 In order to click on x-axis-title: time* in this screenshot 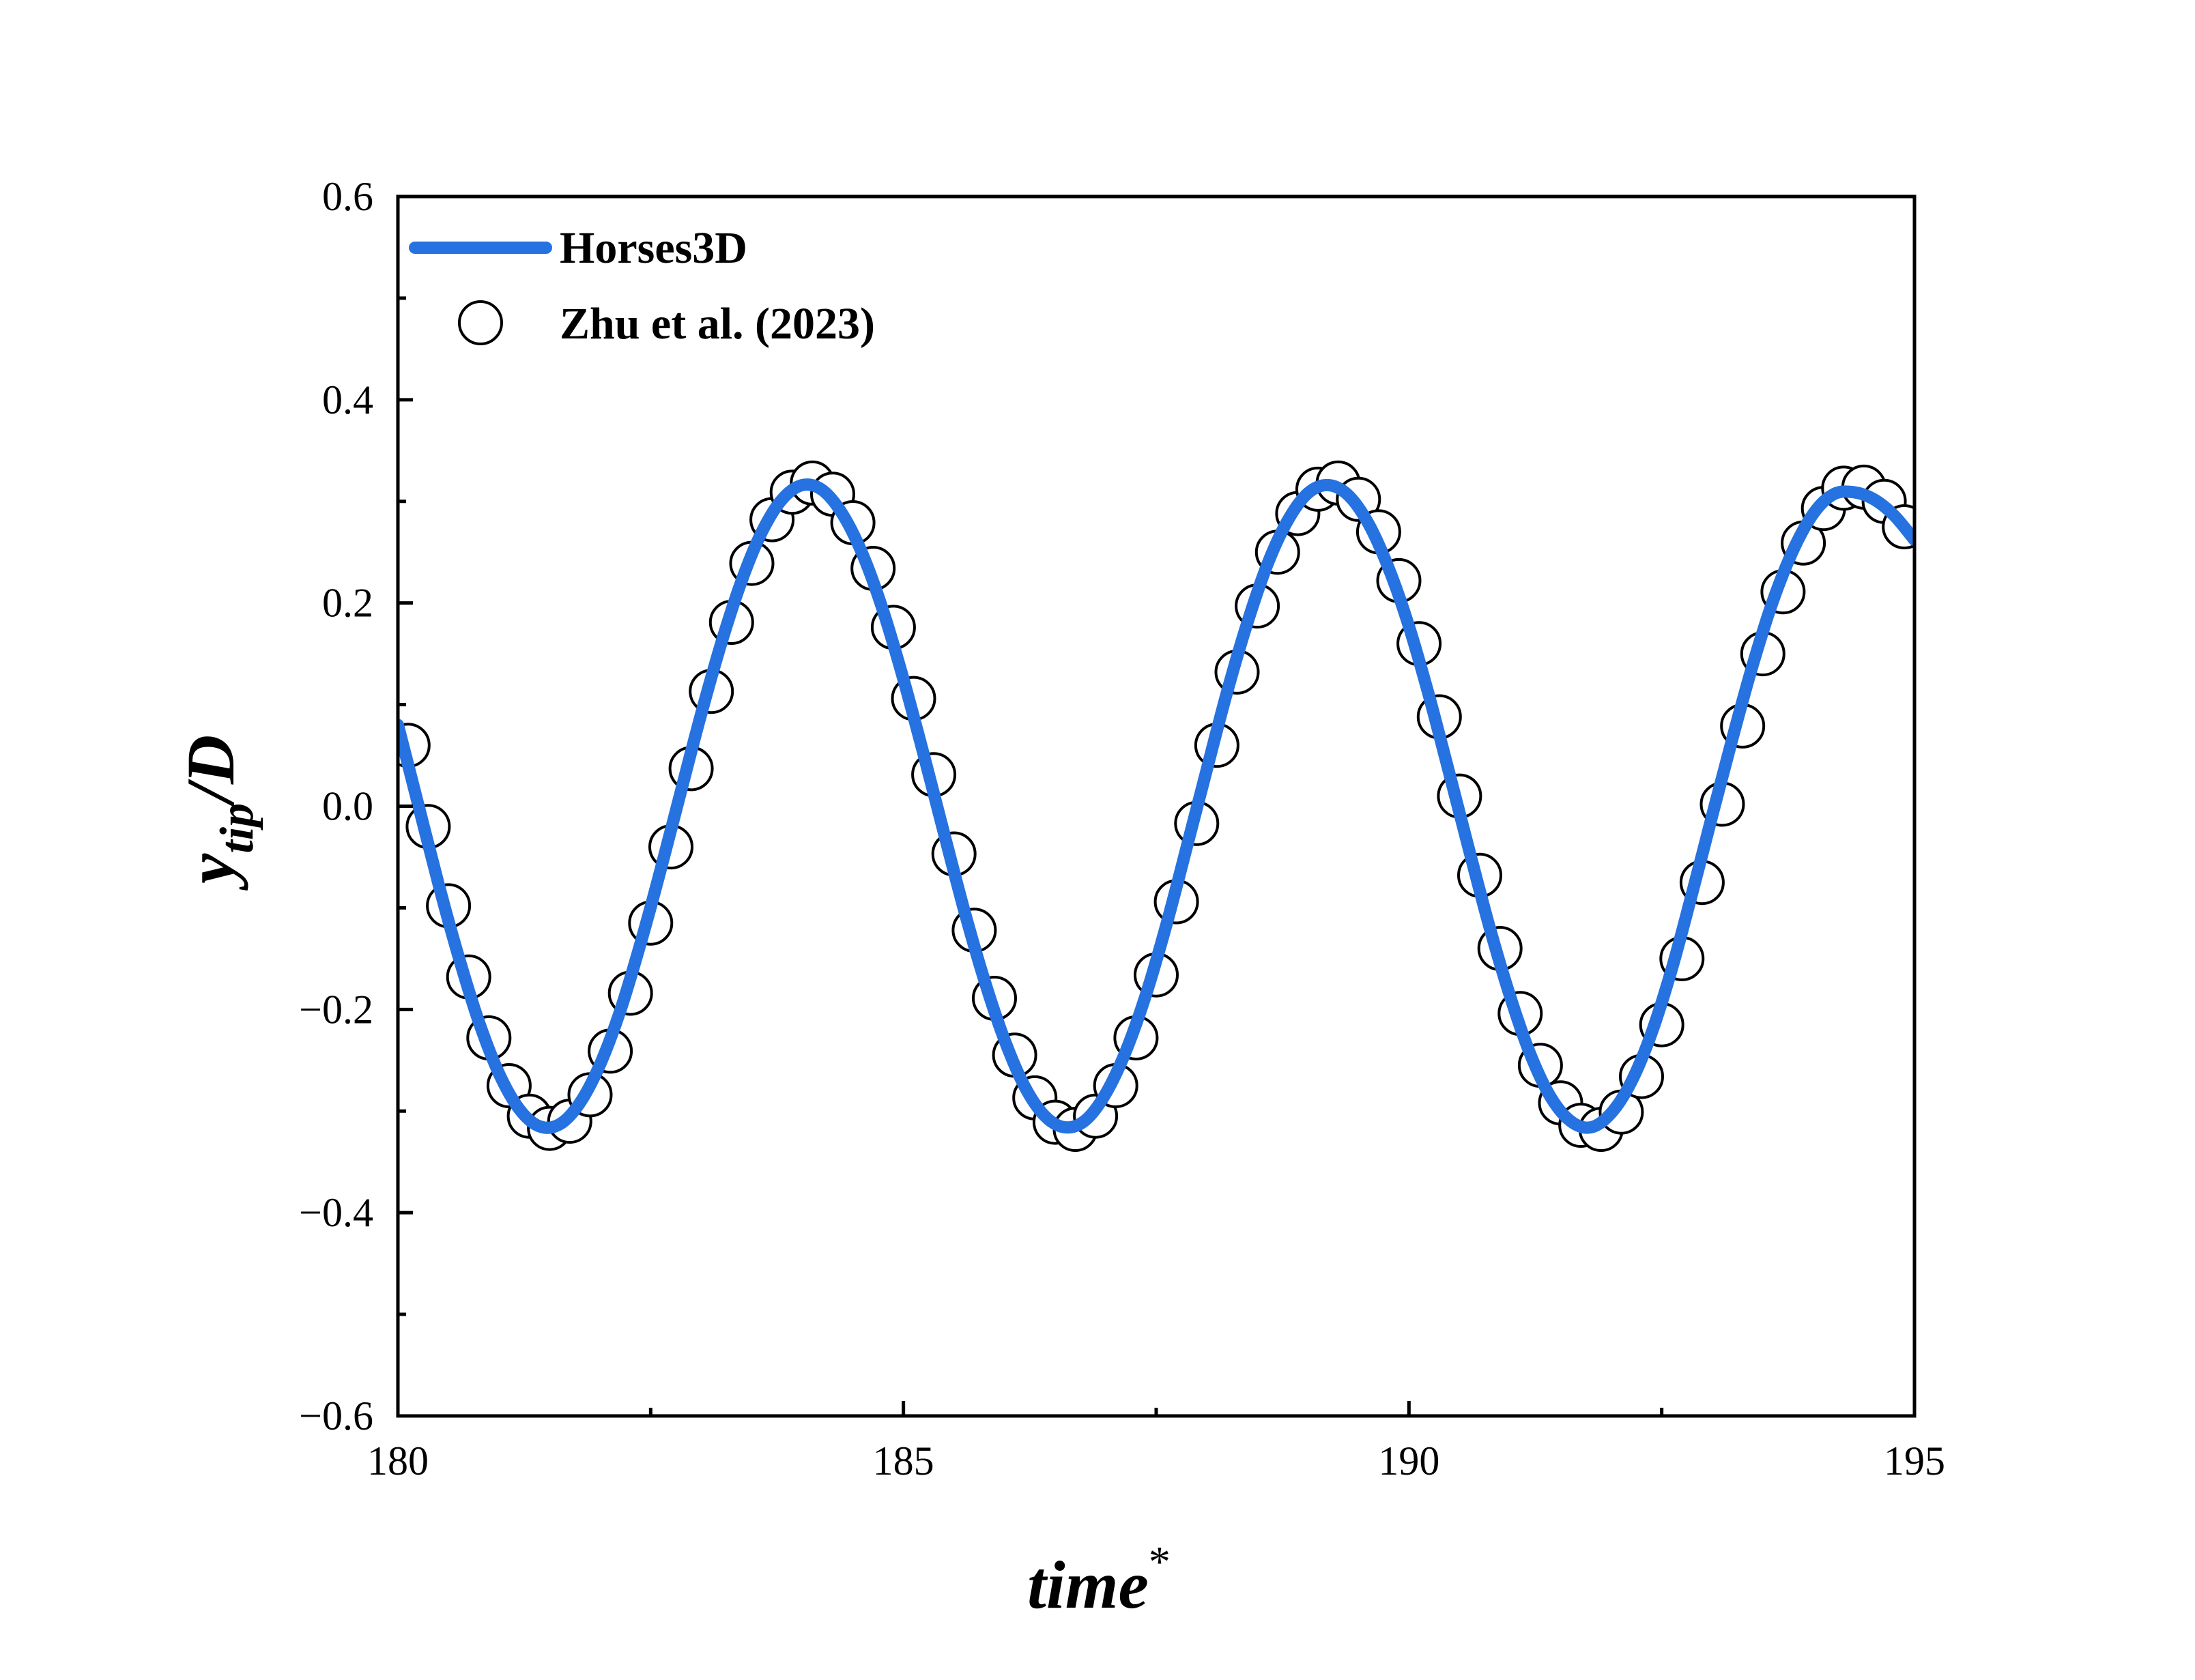, I will do `click(1099, 1580)`.